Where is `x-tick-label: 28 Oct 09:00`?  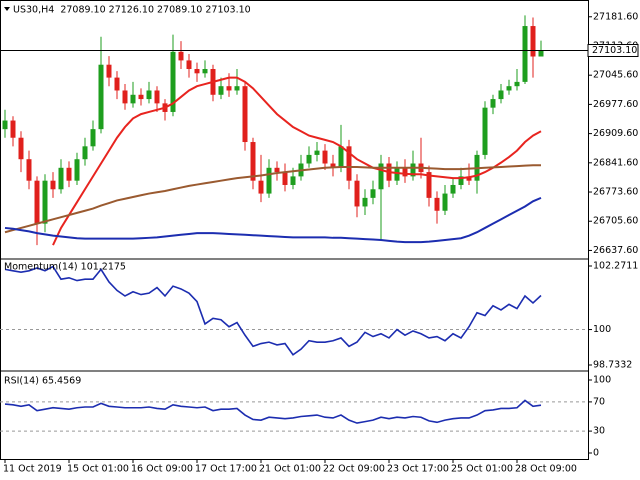
x-tick-label: 28 Oct 09:00 is located at coordinates (546, 469).